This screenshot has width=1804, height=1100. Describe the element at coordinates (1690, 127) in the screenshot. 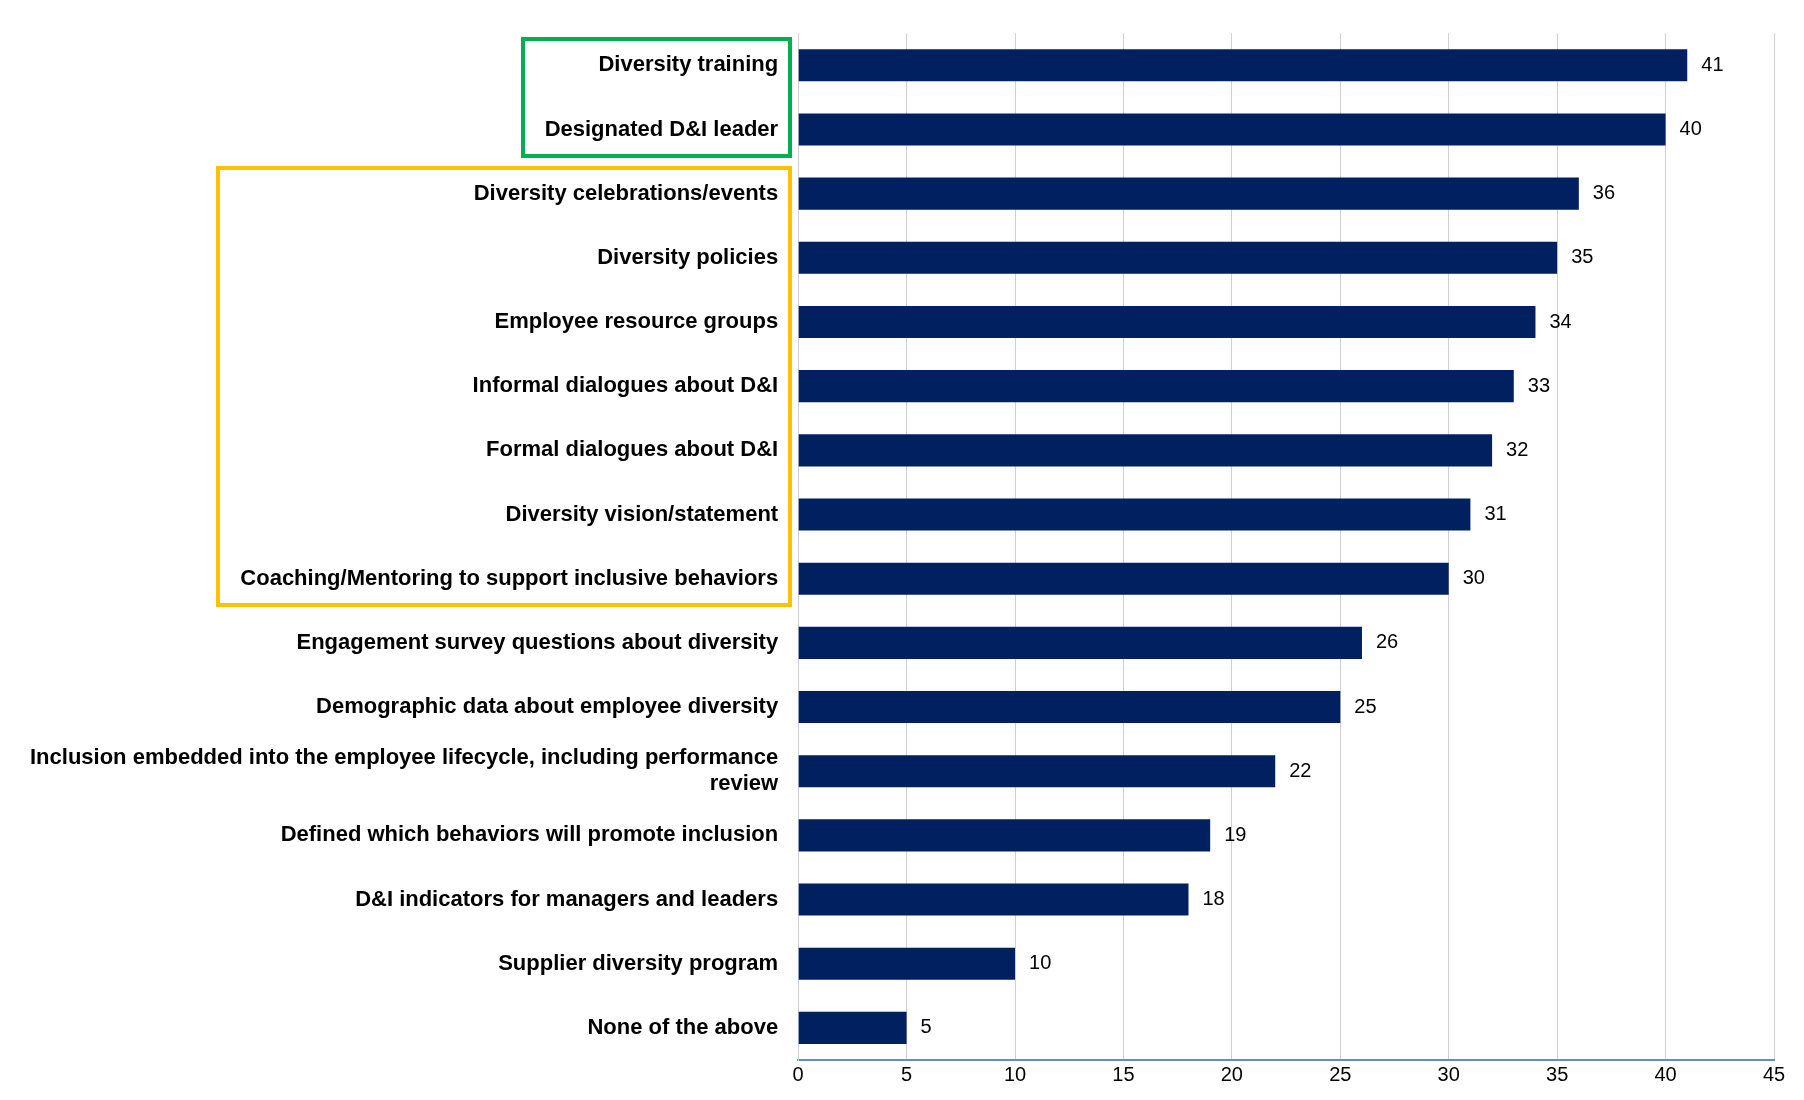

I see `data-label: 40` at that location.